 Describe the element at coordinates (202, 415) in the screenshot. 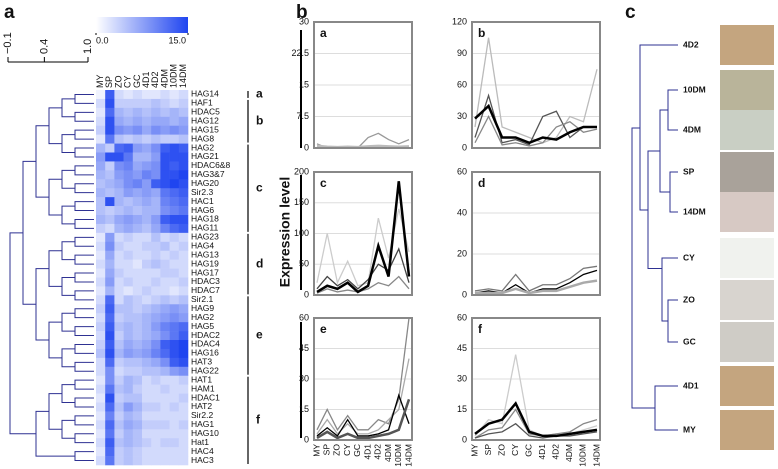

I see `row-label: Sir2.2` at that location.